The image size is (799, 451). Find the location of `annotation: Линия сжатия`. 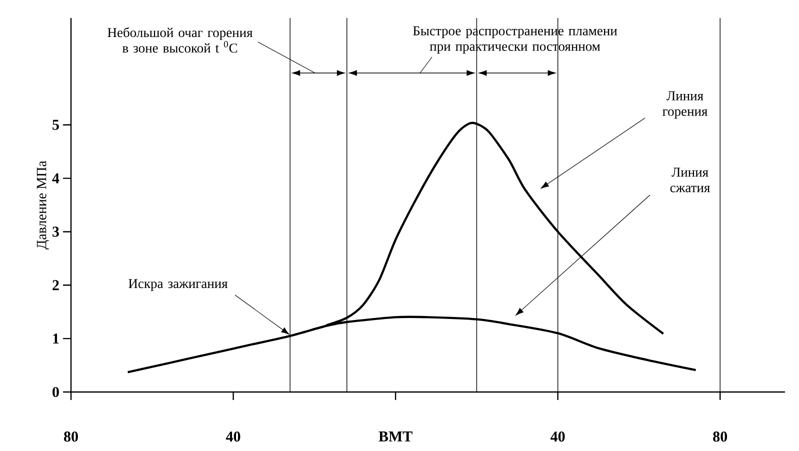

annotation: Линия сжатия is located at coordinates (690, 180).